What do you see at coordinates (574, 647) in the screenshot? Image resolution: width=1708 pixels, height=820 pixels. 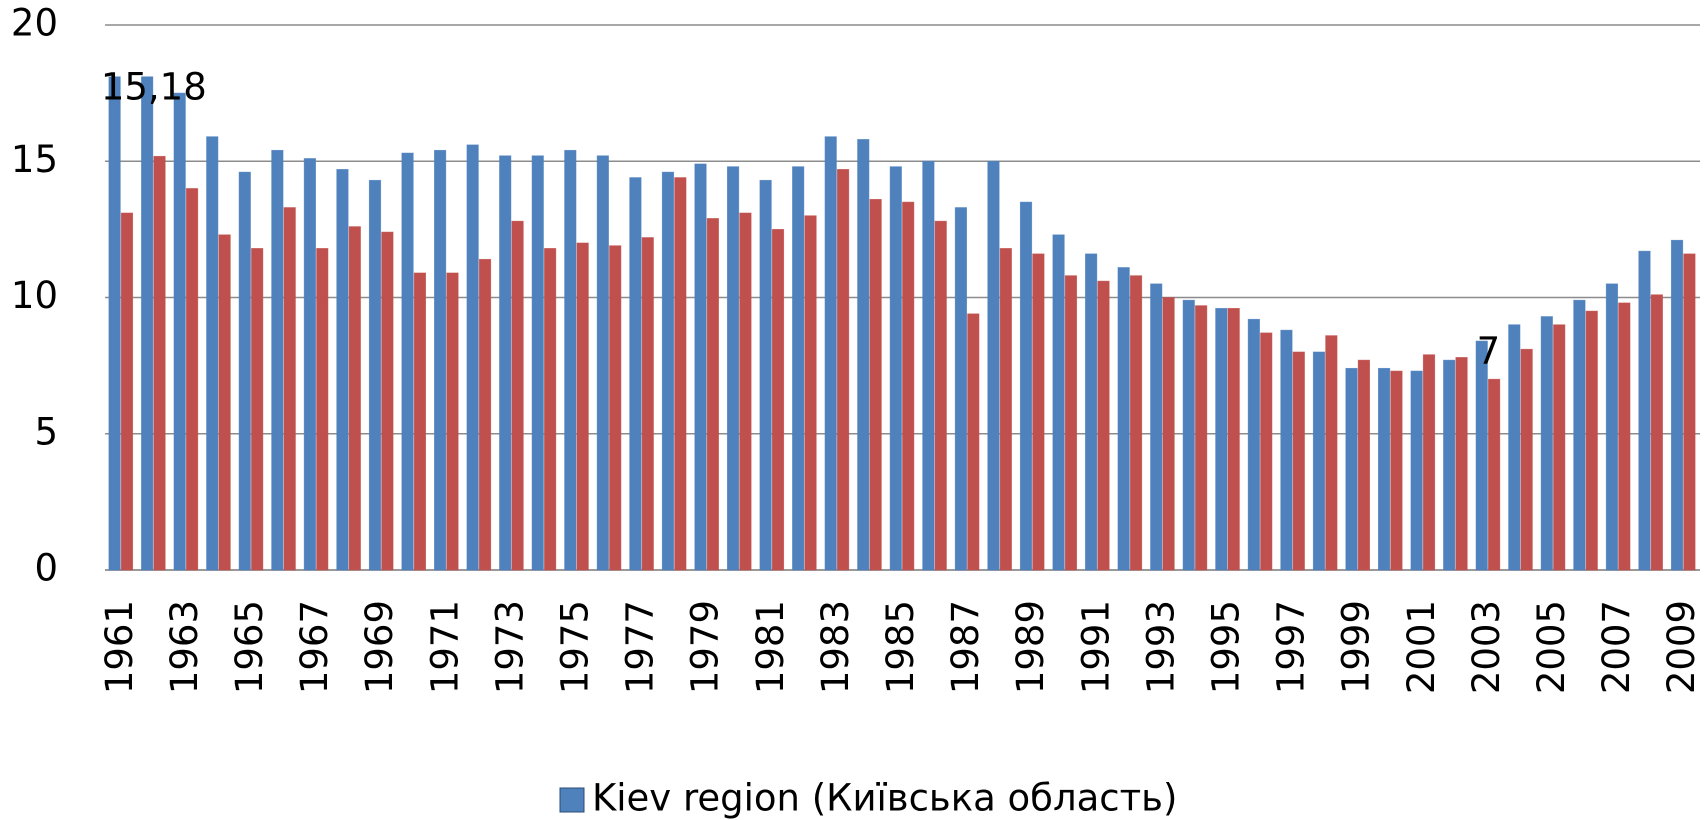 I see `x-tick-label: 1975` at bounding box center [574, 647].